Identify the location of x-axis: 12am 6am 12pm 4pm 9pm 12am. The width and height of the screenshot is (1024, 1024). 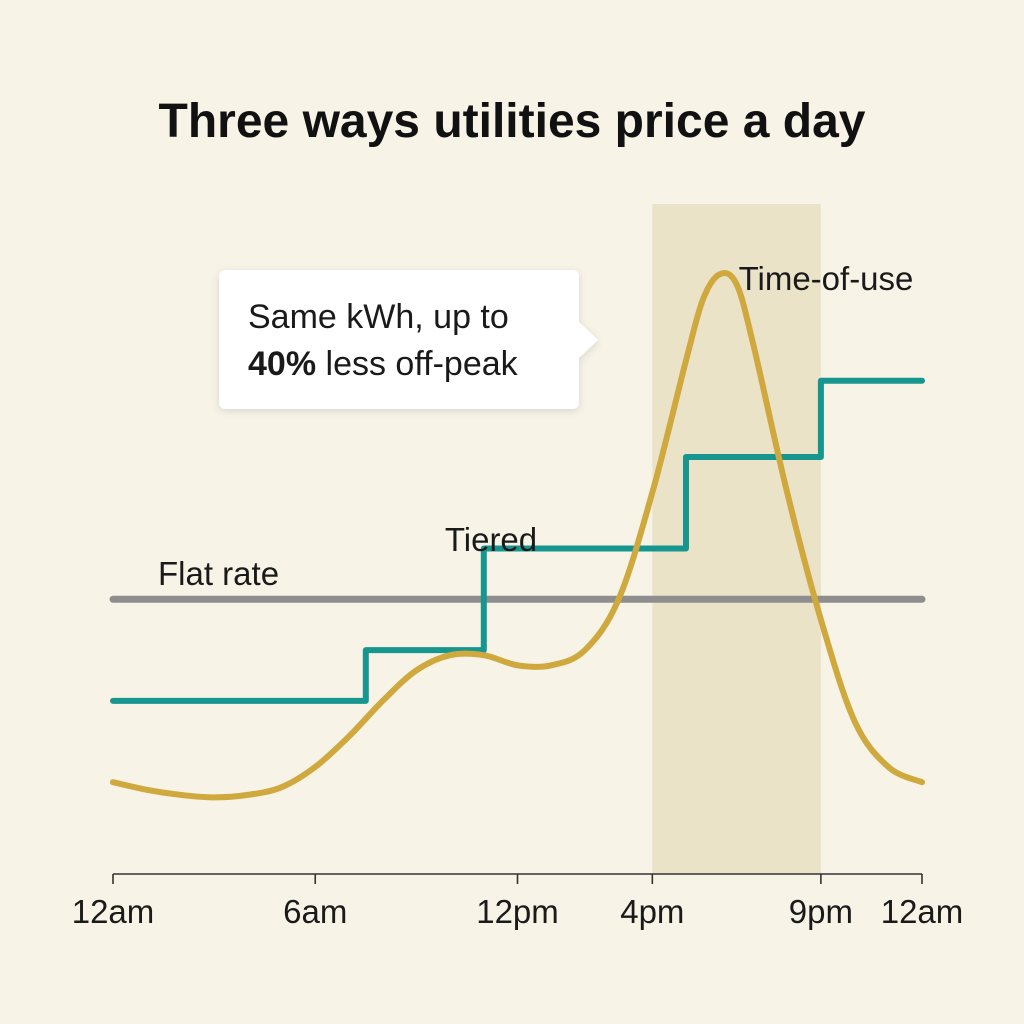
(518, 901).